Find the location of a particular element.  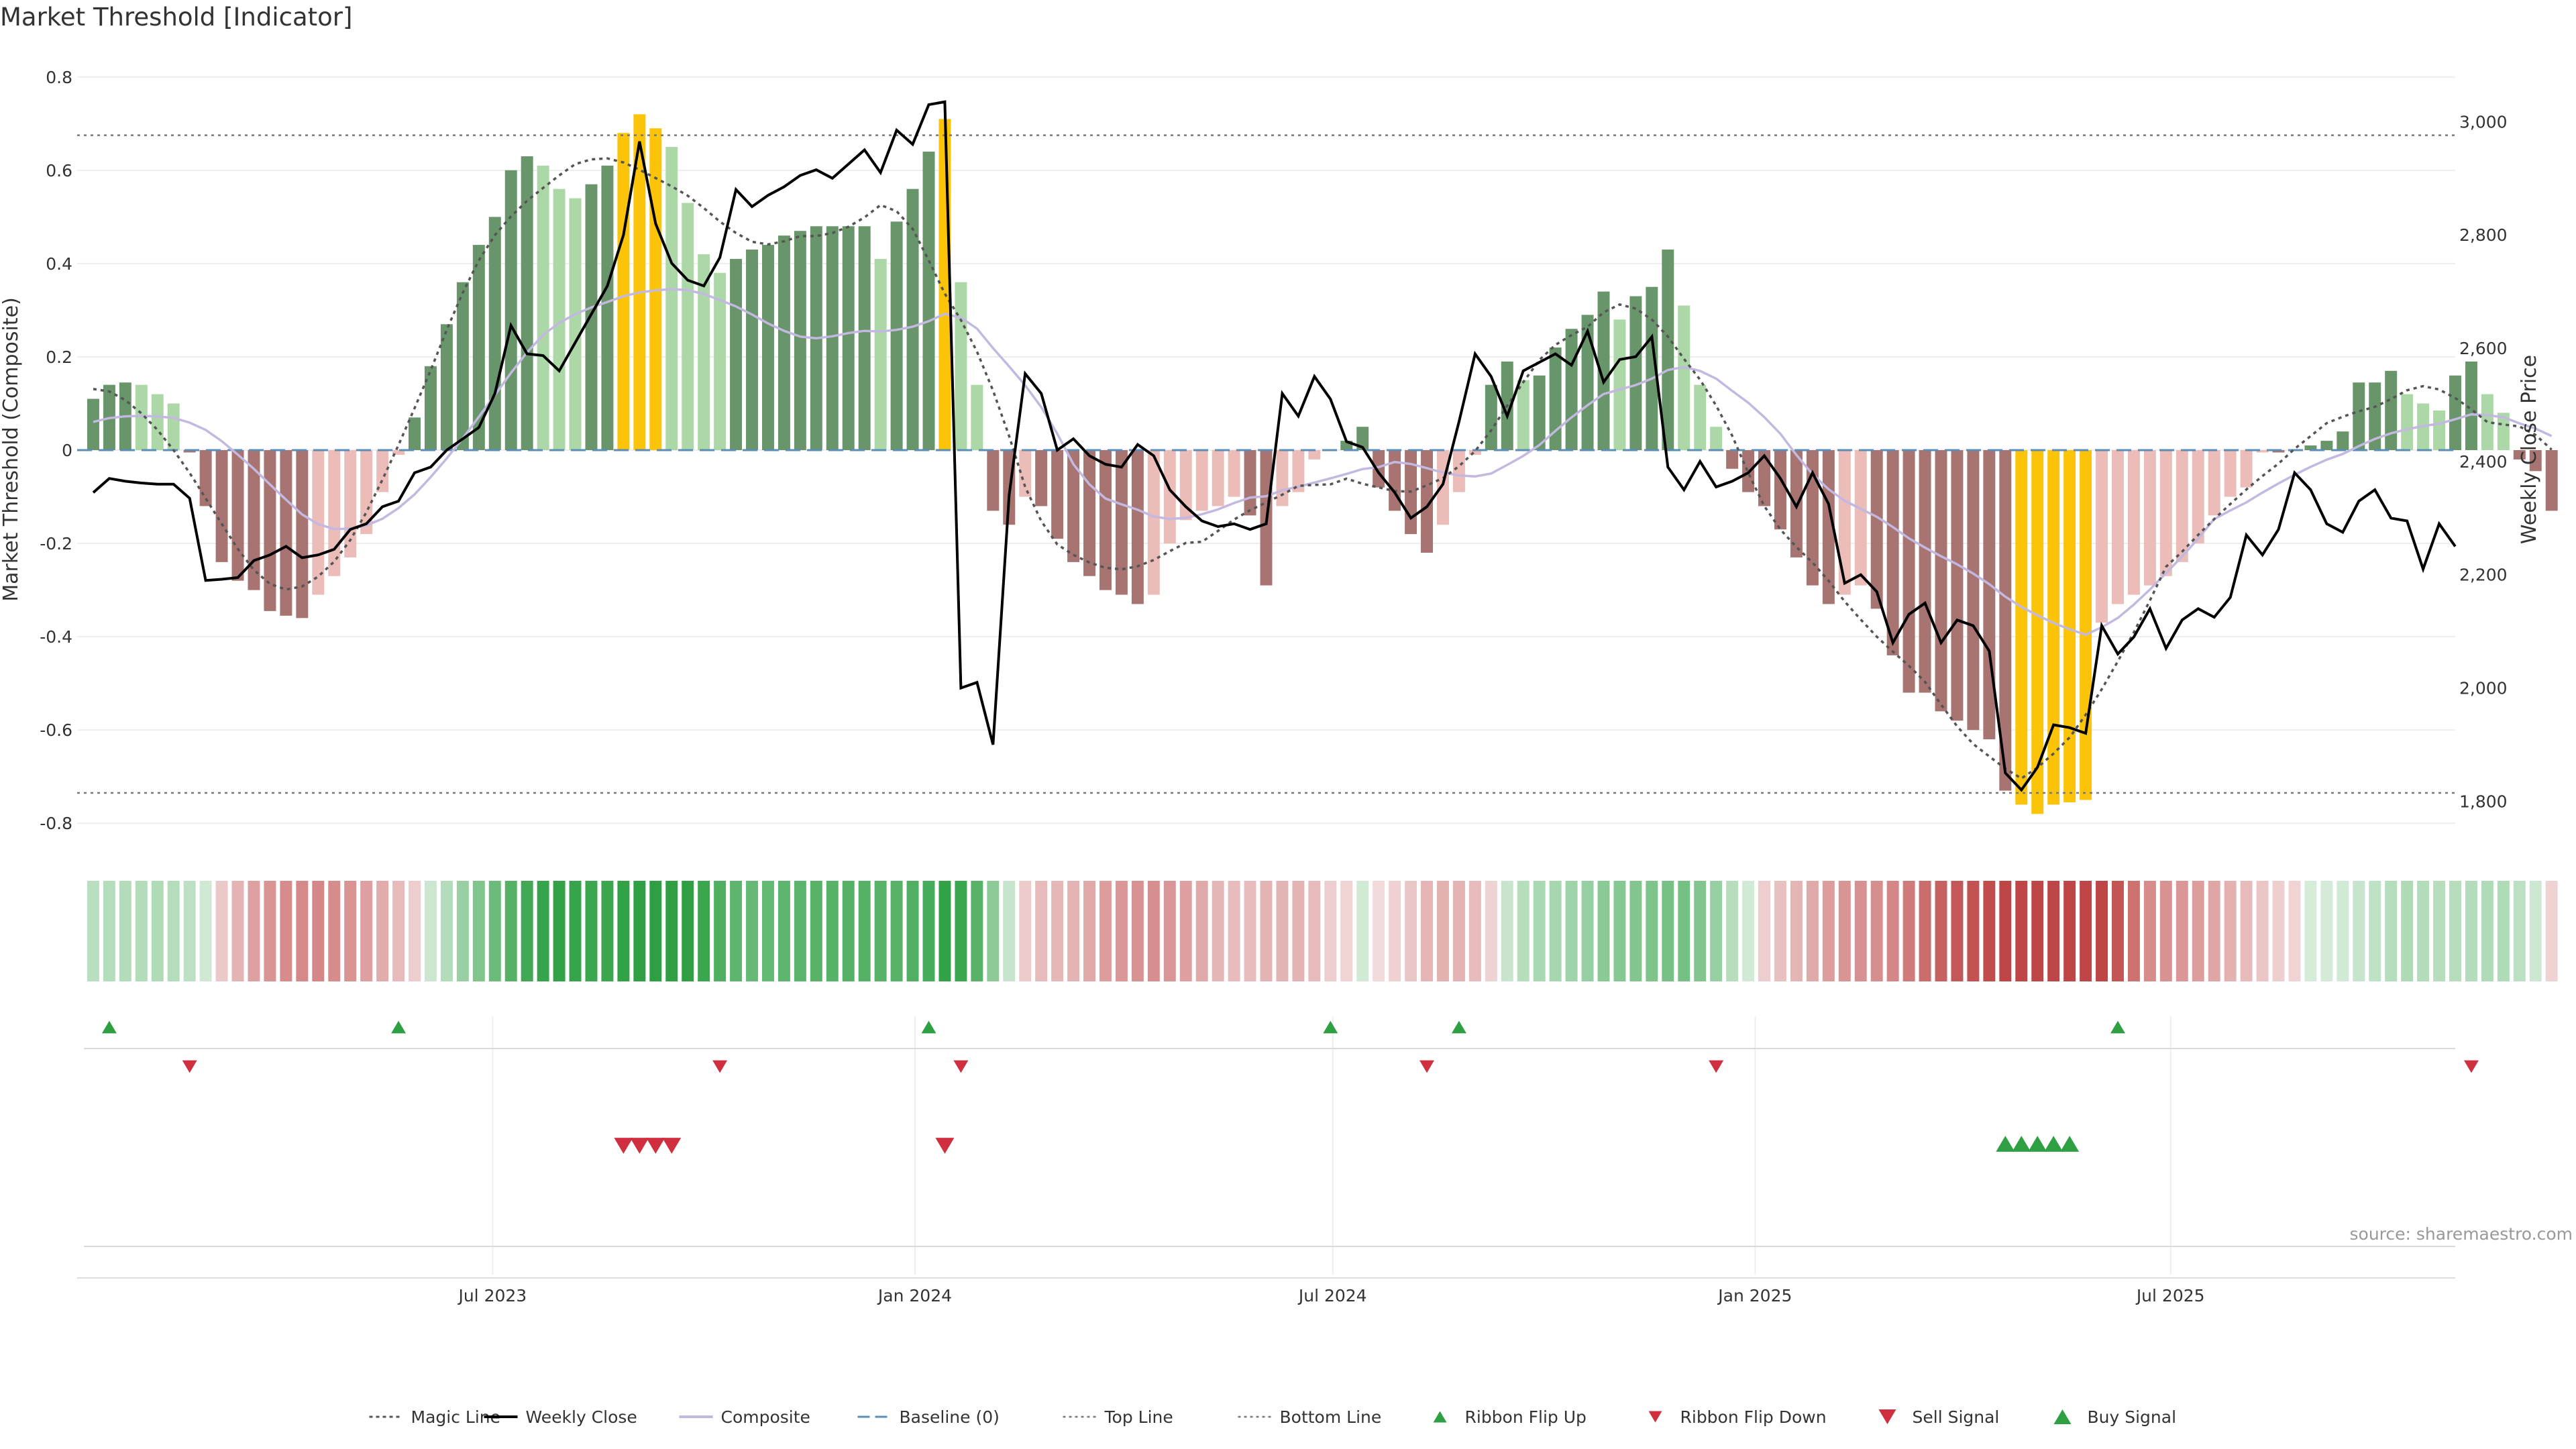

y2-tick-label: 2,600 is located at coordinates (2483, 348).